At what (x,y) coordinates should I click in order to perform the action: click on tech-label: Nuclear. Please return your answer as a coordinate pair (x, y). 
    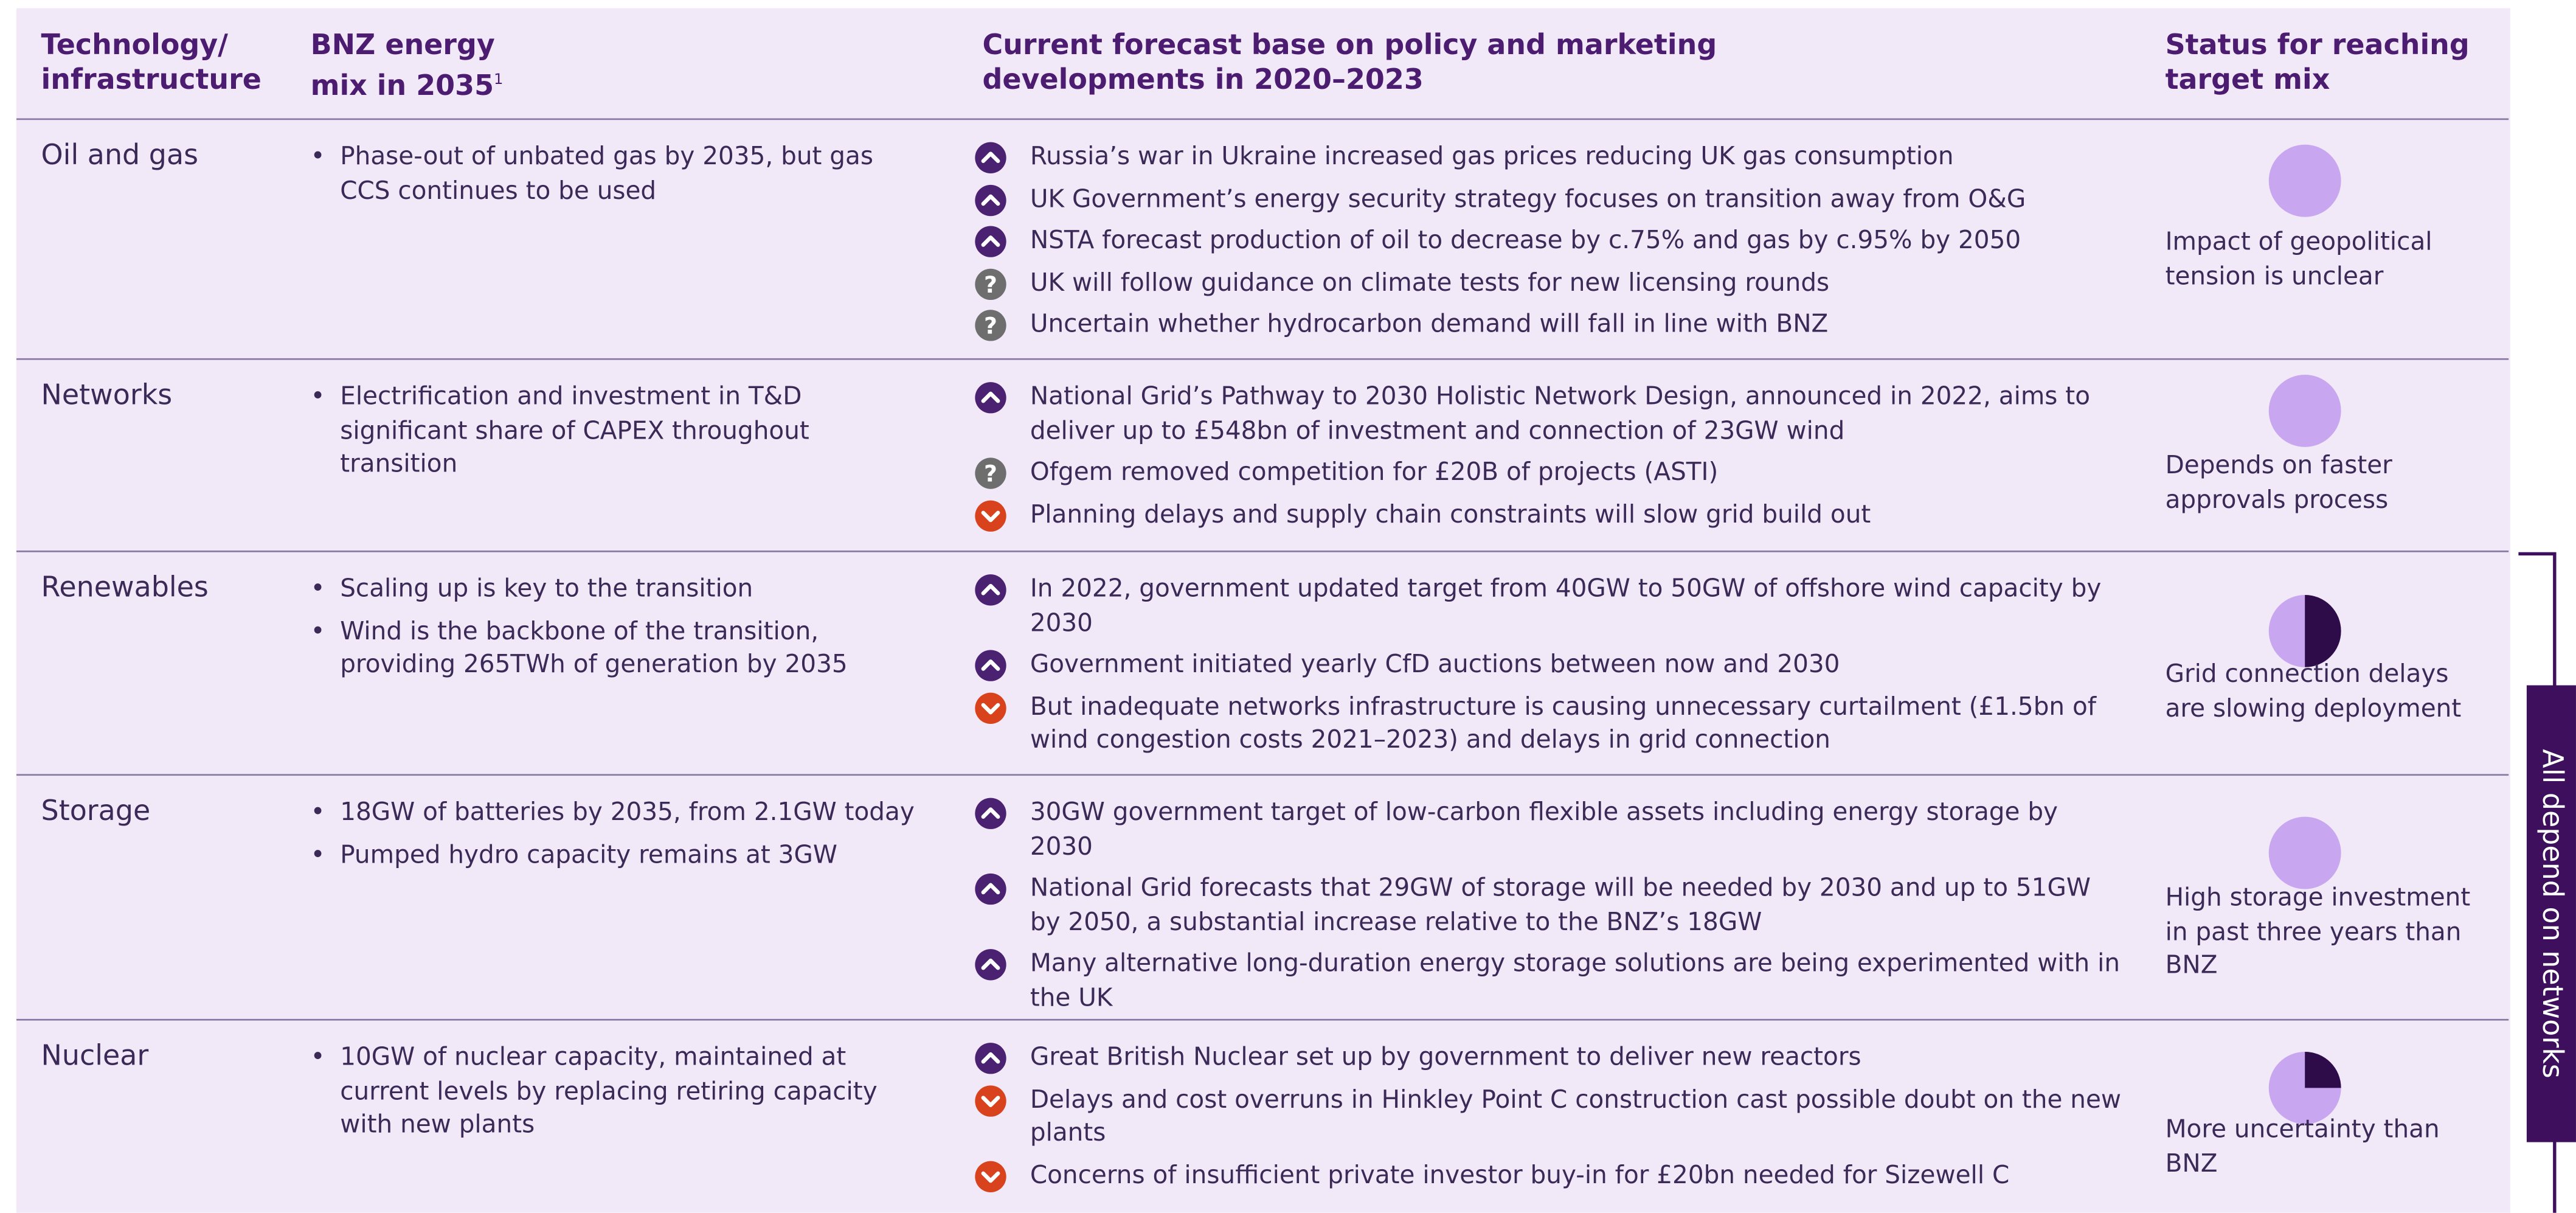
    Looking at the image, I should click on (95, 1057).